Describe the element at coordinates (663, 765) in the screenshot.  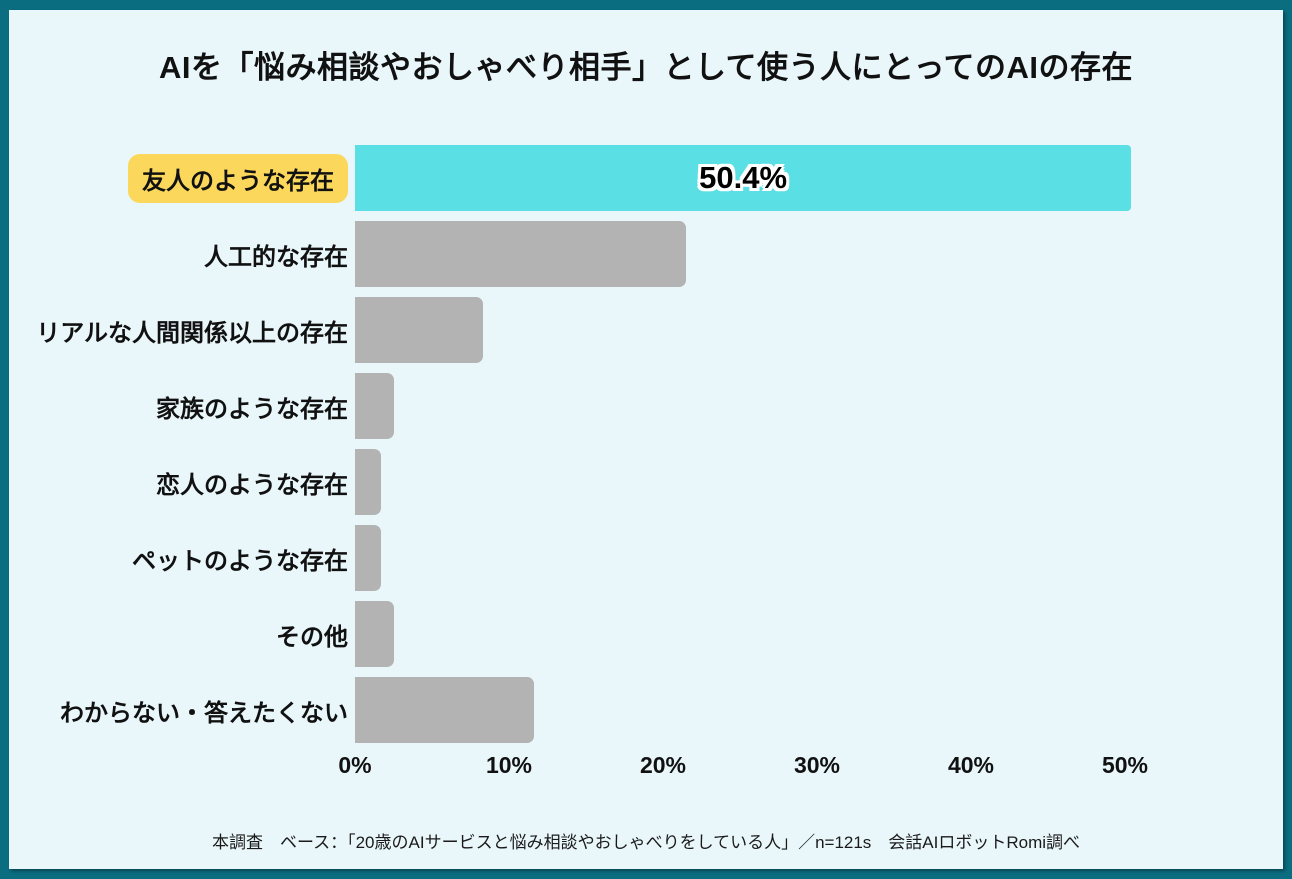
I see `x-axis-tick-label: 20%` at that location.